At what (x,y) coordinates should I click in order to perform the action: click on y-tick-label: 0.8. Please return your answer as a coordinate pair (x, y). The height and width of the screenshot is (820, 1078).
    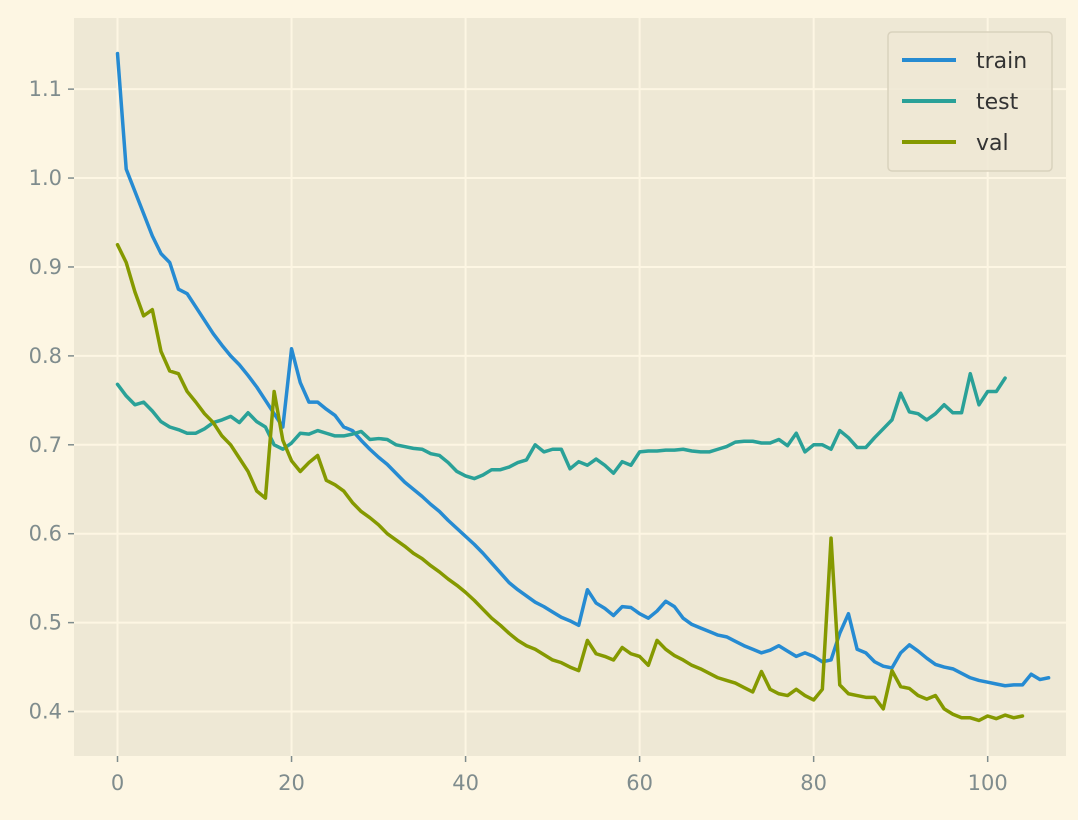
    Looking at the image, I should click on (45, 356).